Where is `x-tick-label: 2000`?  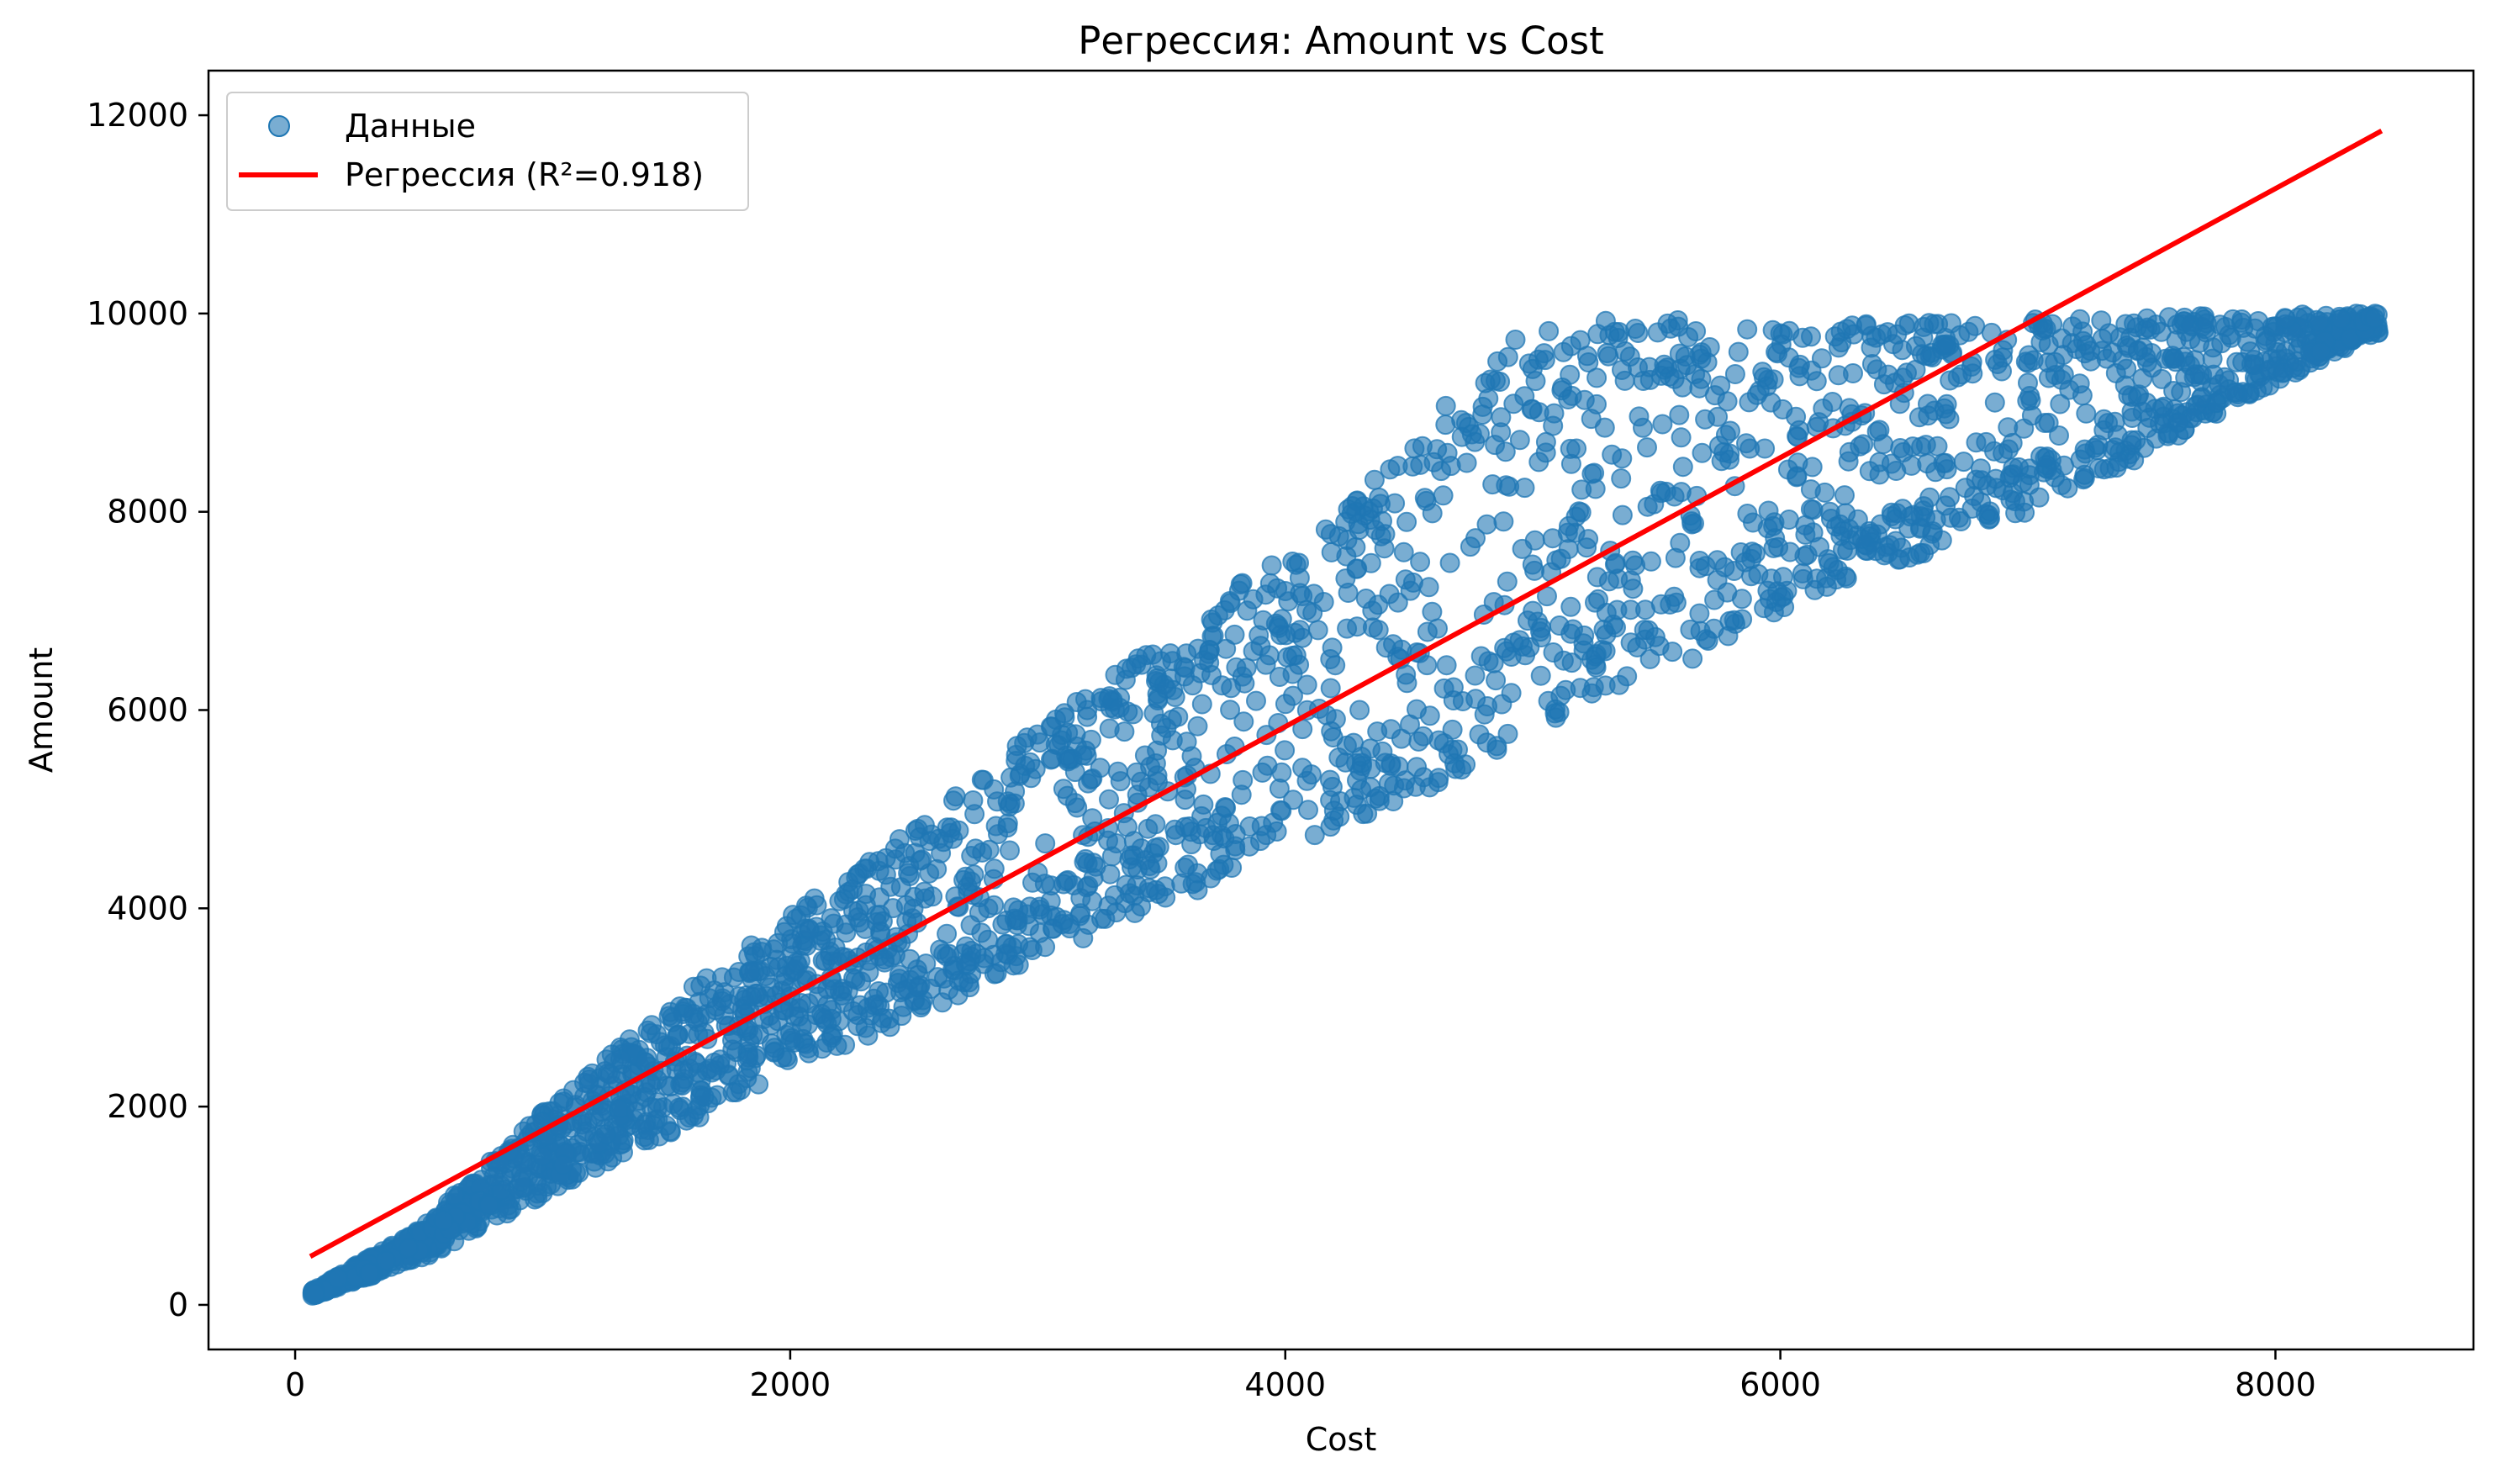 x-tick-label: 2000 is located at coordinates (790, 1384).